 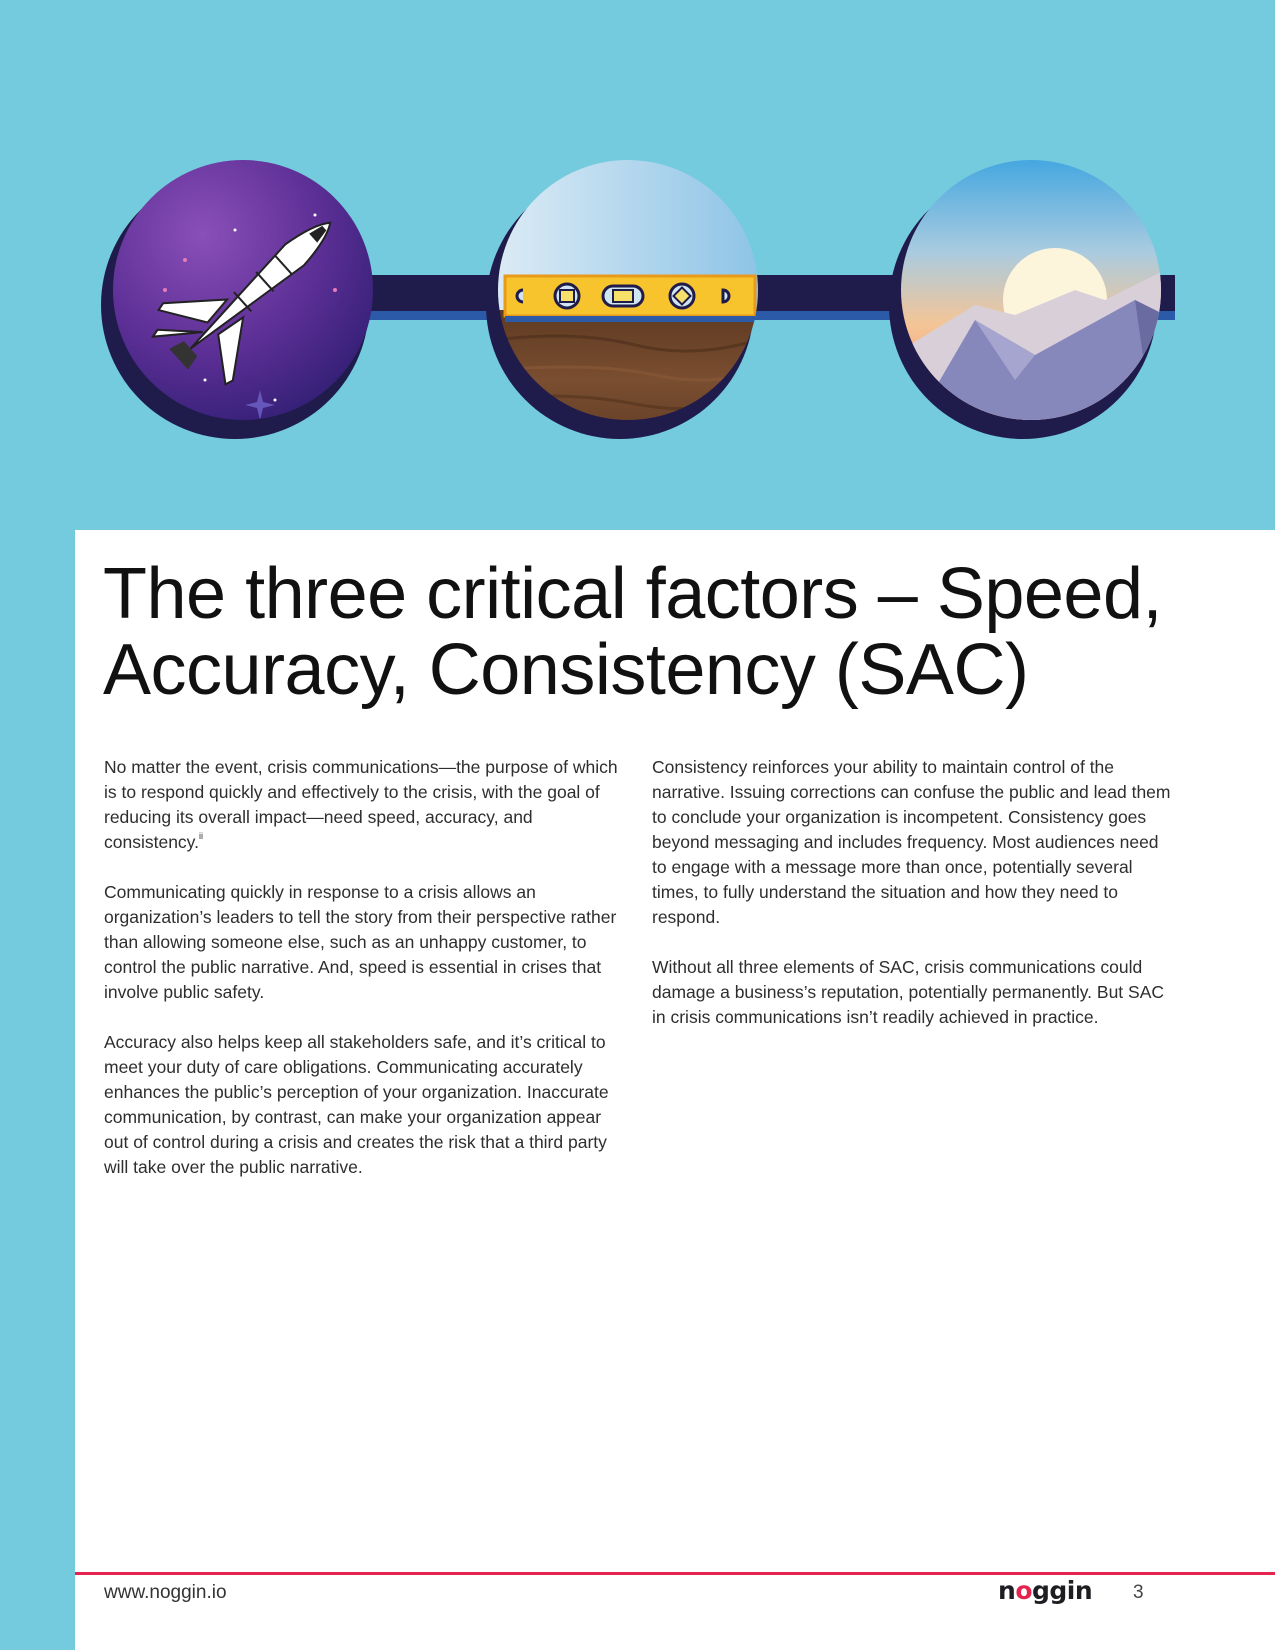 I want to click on sunrise-mountains-icon, so click(x=1025, y=299).